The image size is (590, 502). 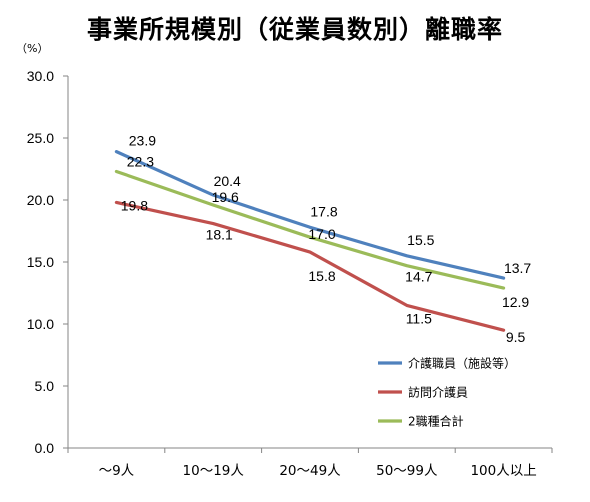 I want to click on y-tick-label: 15.0, so click(x=40, y=262).